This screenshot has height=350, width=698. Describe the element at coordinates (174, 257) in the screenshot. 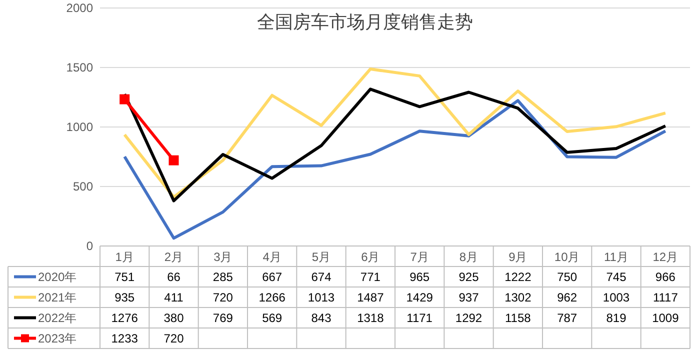

I see `x-tick-label: 2月` at that location.